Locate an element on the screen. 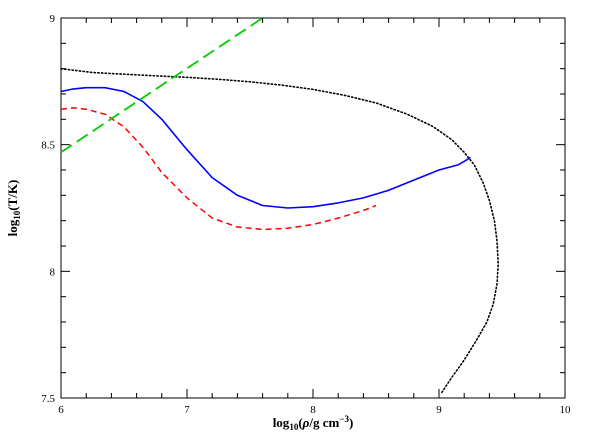 This screenshot has height=447, width=598. svg-text: log10(T/K) is located at coordinates (13, 208).